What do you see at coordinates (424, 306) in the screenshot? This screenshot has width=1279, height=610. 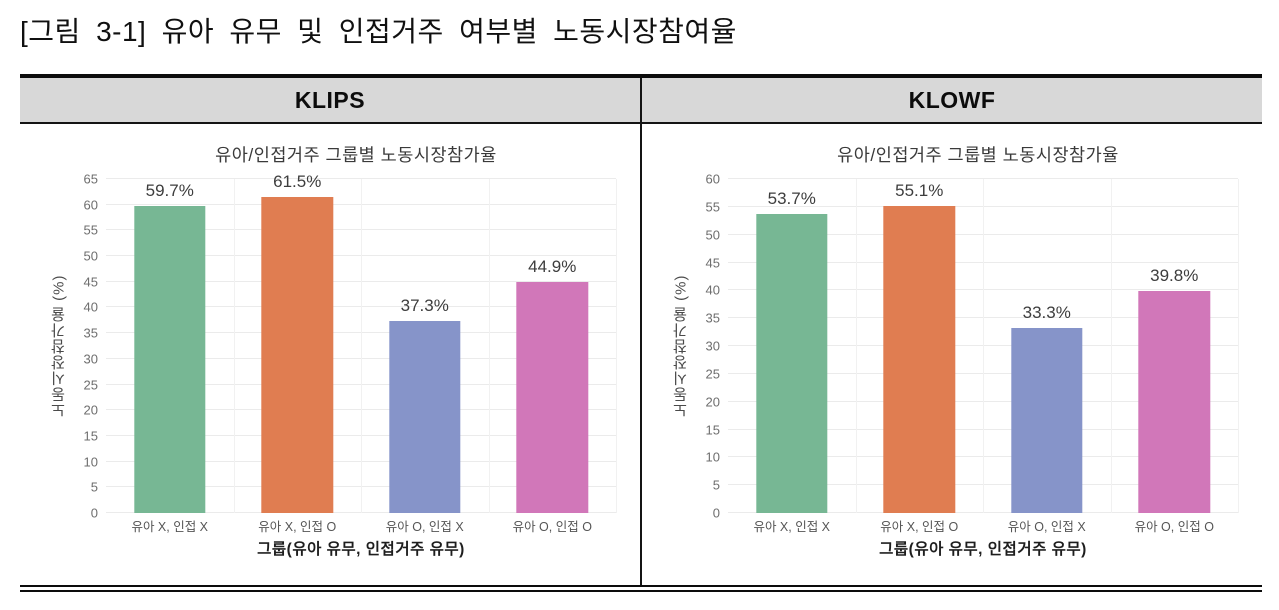 I see `bar-value-label: 37.3%` at bounding box center [424, 306].